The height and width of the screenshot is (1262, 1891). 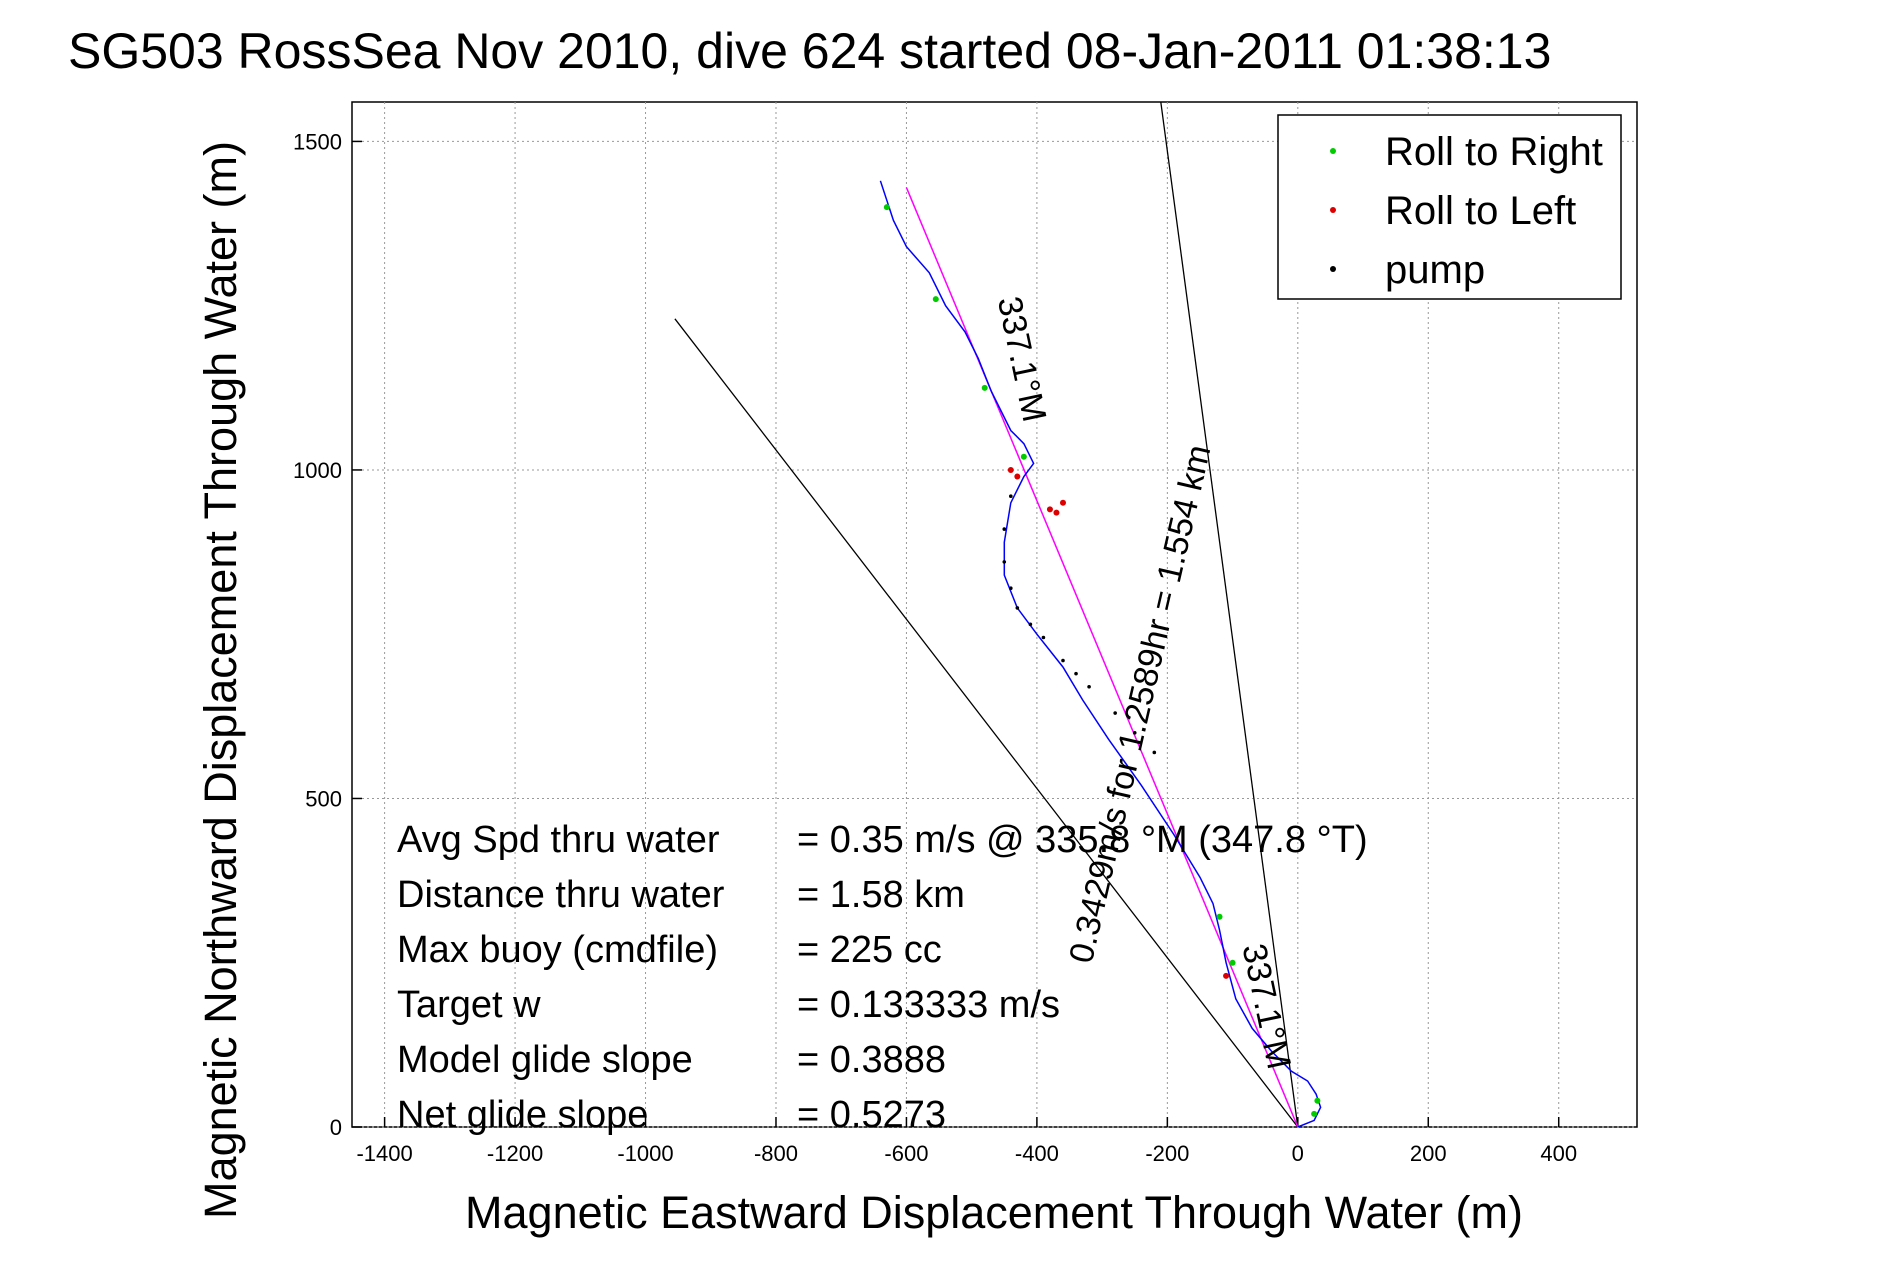 What do you see at coordinates (522, 1115) in the screenshot?
I see `stat-label: Net glide slope` at bounding box center [522, 1115].